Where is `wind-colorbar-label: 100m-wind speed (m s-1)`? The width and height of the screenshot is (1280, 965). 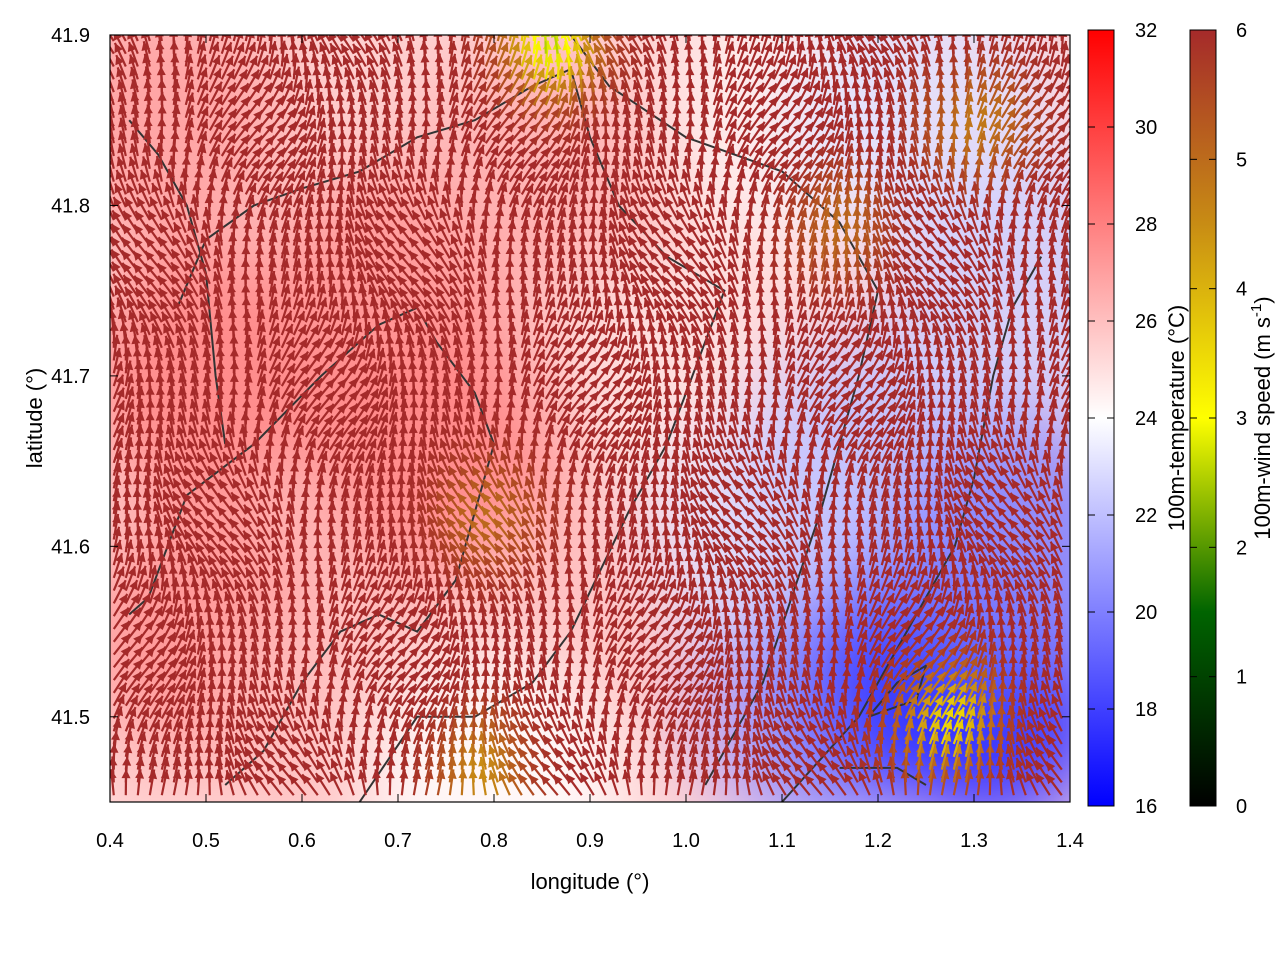 wind-colorbar-label: 100m-wind speed (m s-1) is located at coordinates (1261, 417).